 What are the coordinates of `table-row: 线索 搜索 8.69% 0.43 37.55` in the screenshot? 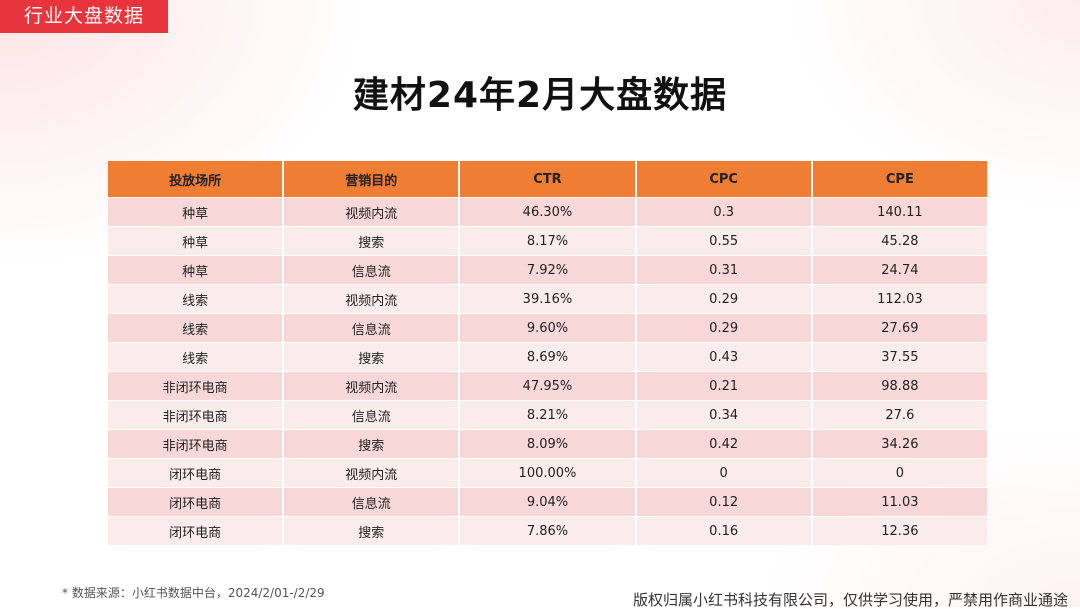 It's located at (547, 357).